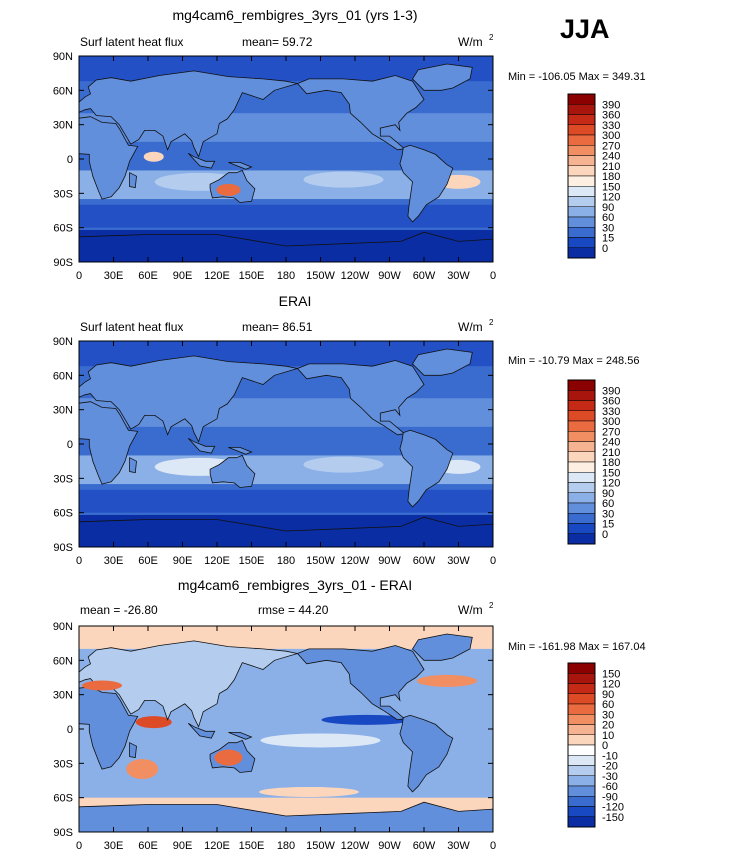 The width and height of the screenshot is (732, 858). I want to click on statistic-label: rmse = 44.20, so click(293, 610).